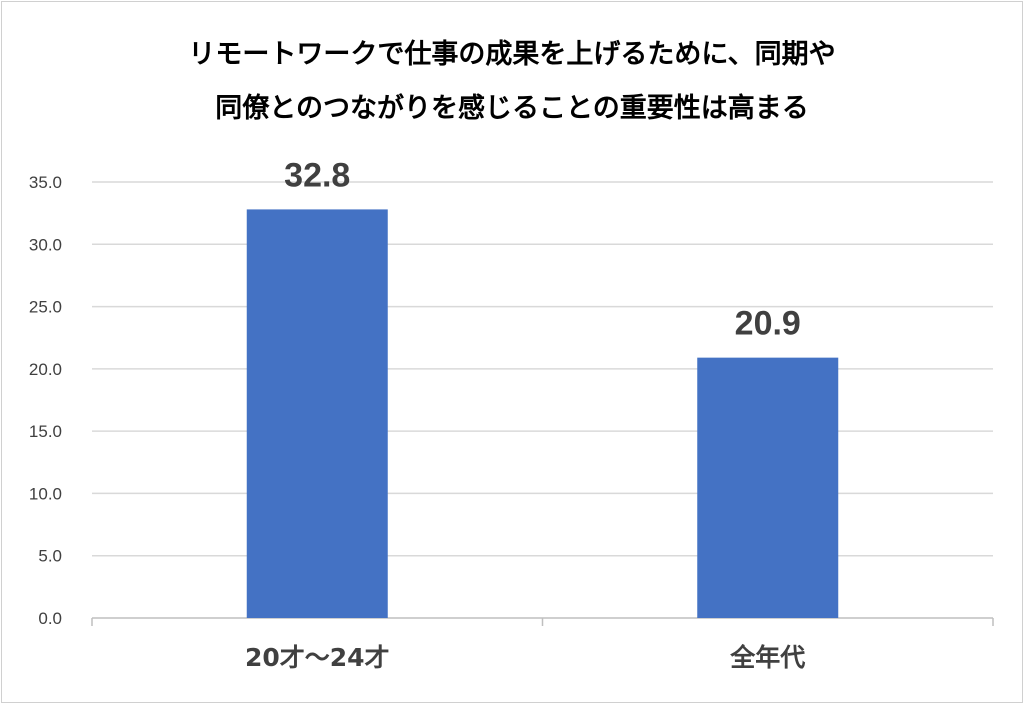 Image resolution: width=1024 pixels, height=704 pixels. Describe the element at coordinates (512, 54) in the screenshot. I see `chart-title-line-1: リモートワークで仕事の成果を上げるために、同期や` at that location.